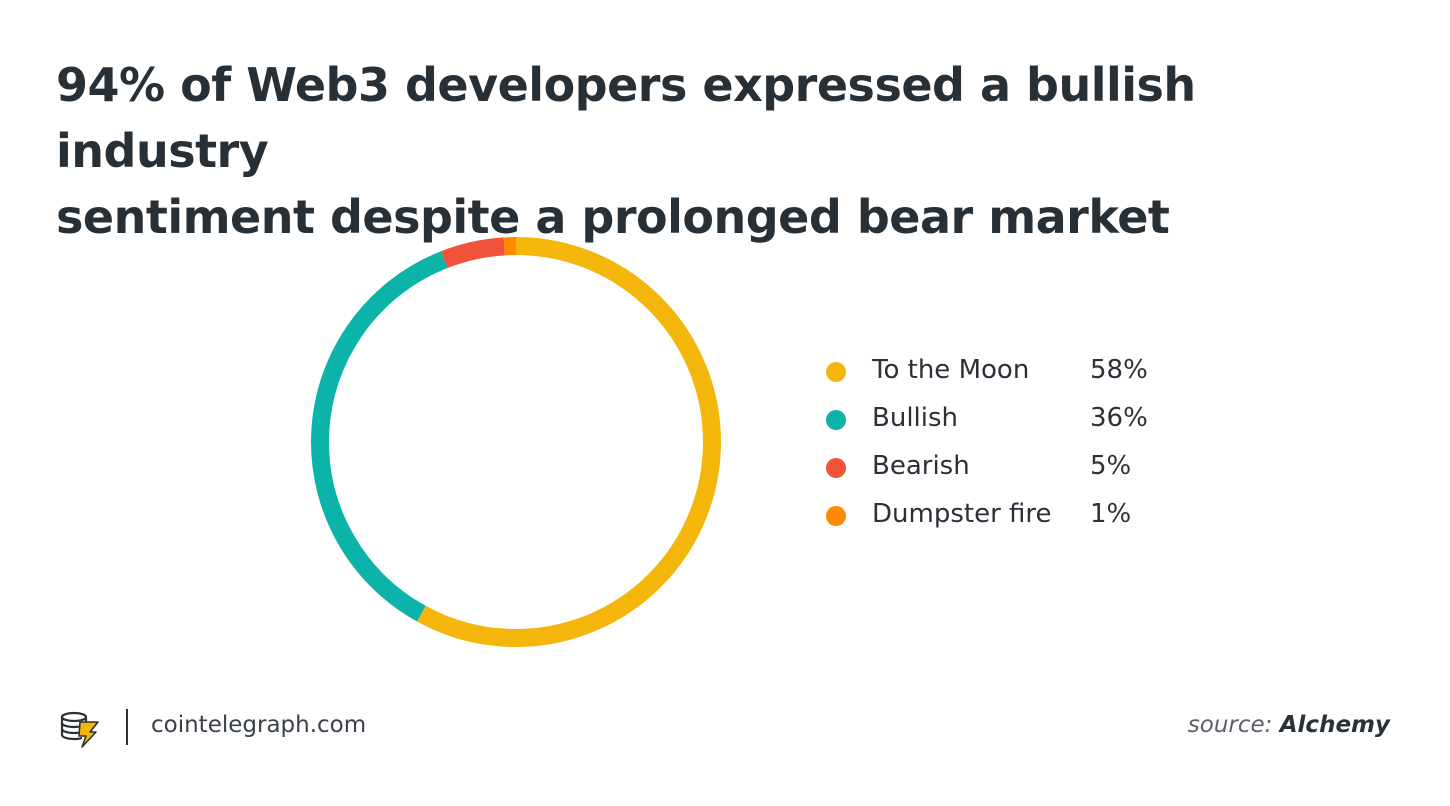  What do you see at coordinates (1002, 468) in the screenshot?
I see `legend-item-bearish: Bearish 5%` at bounding box center [1002, 468].